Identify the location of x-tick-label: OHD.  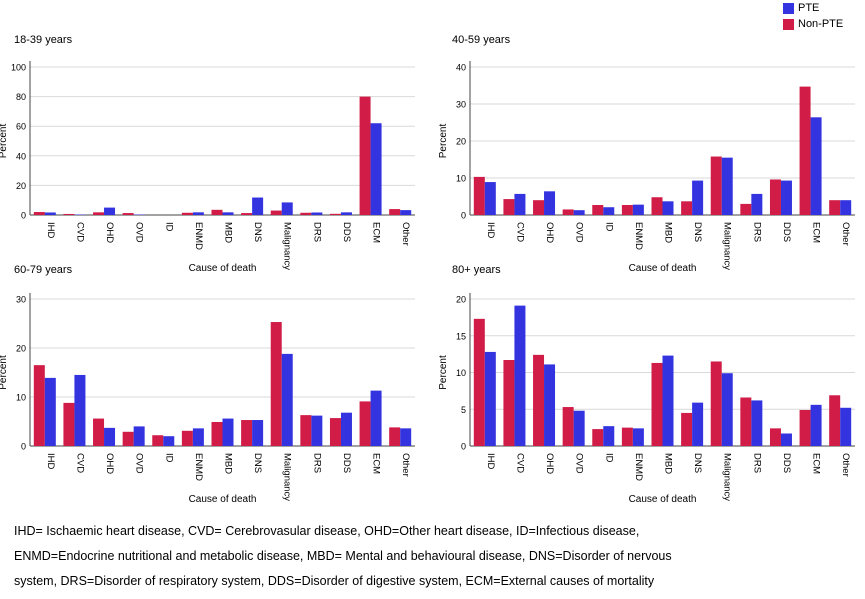
(549, 232).